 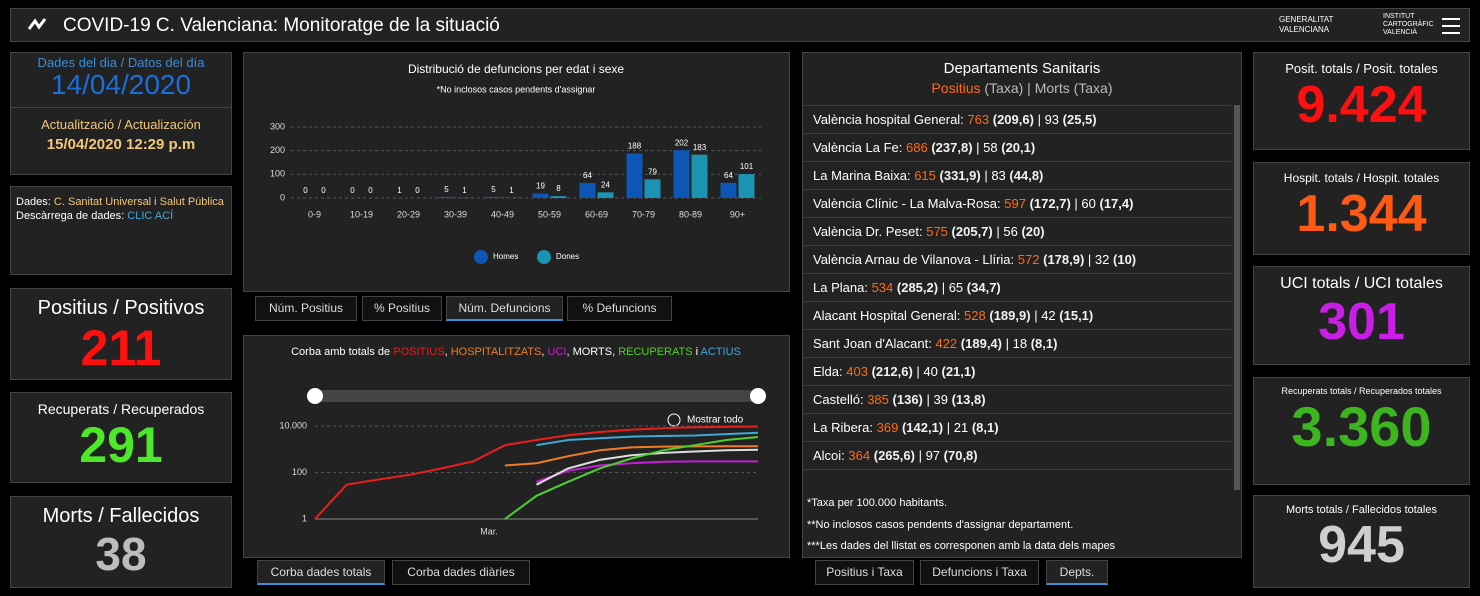 I want to click on zoom-label: Mostrar todo, so click(x=715, y=420).